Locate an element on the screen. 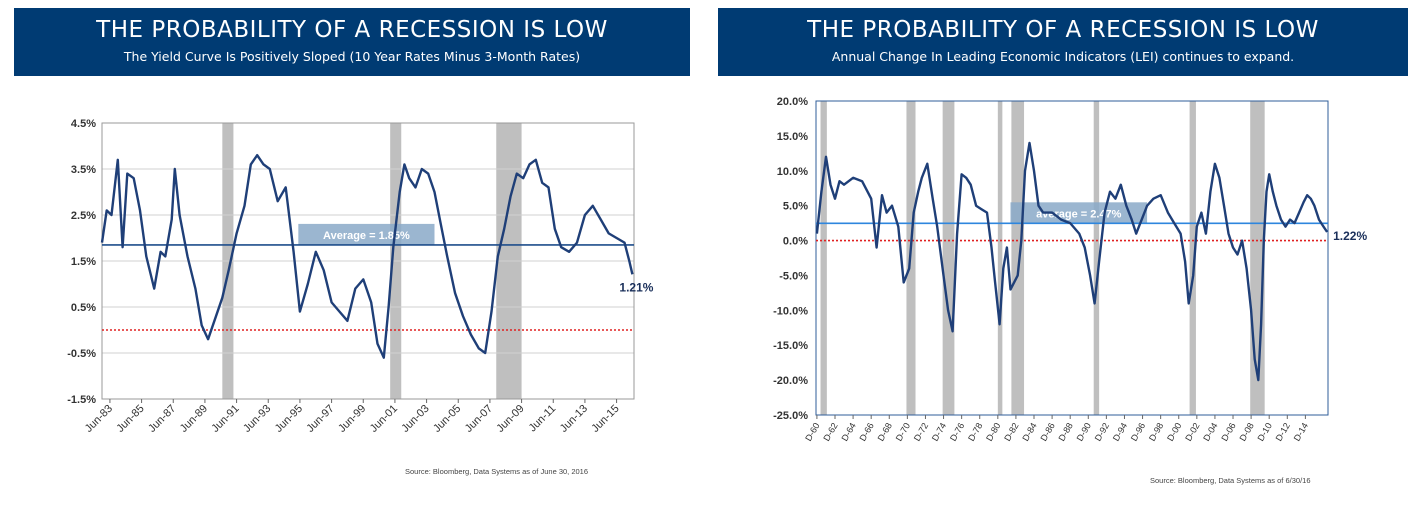 The width and height of the screenshot is (1422, 512). left-chart-title: THE PROBABILITY OF A RECESSION IS LOW is located at coordinates (352, 30).